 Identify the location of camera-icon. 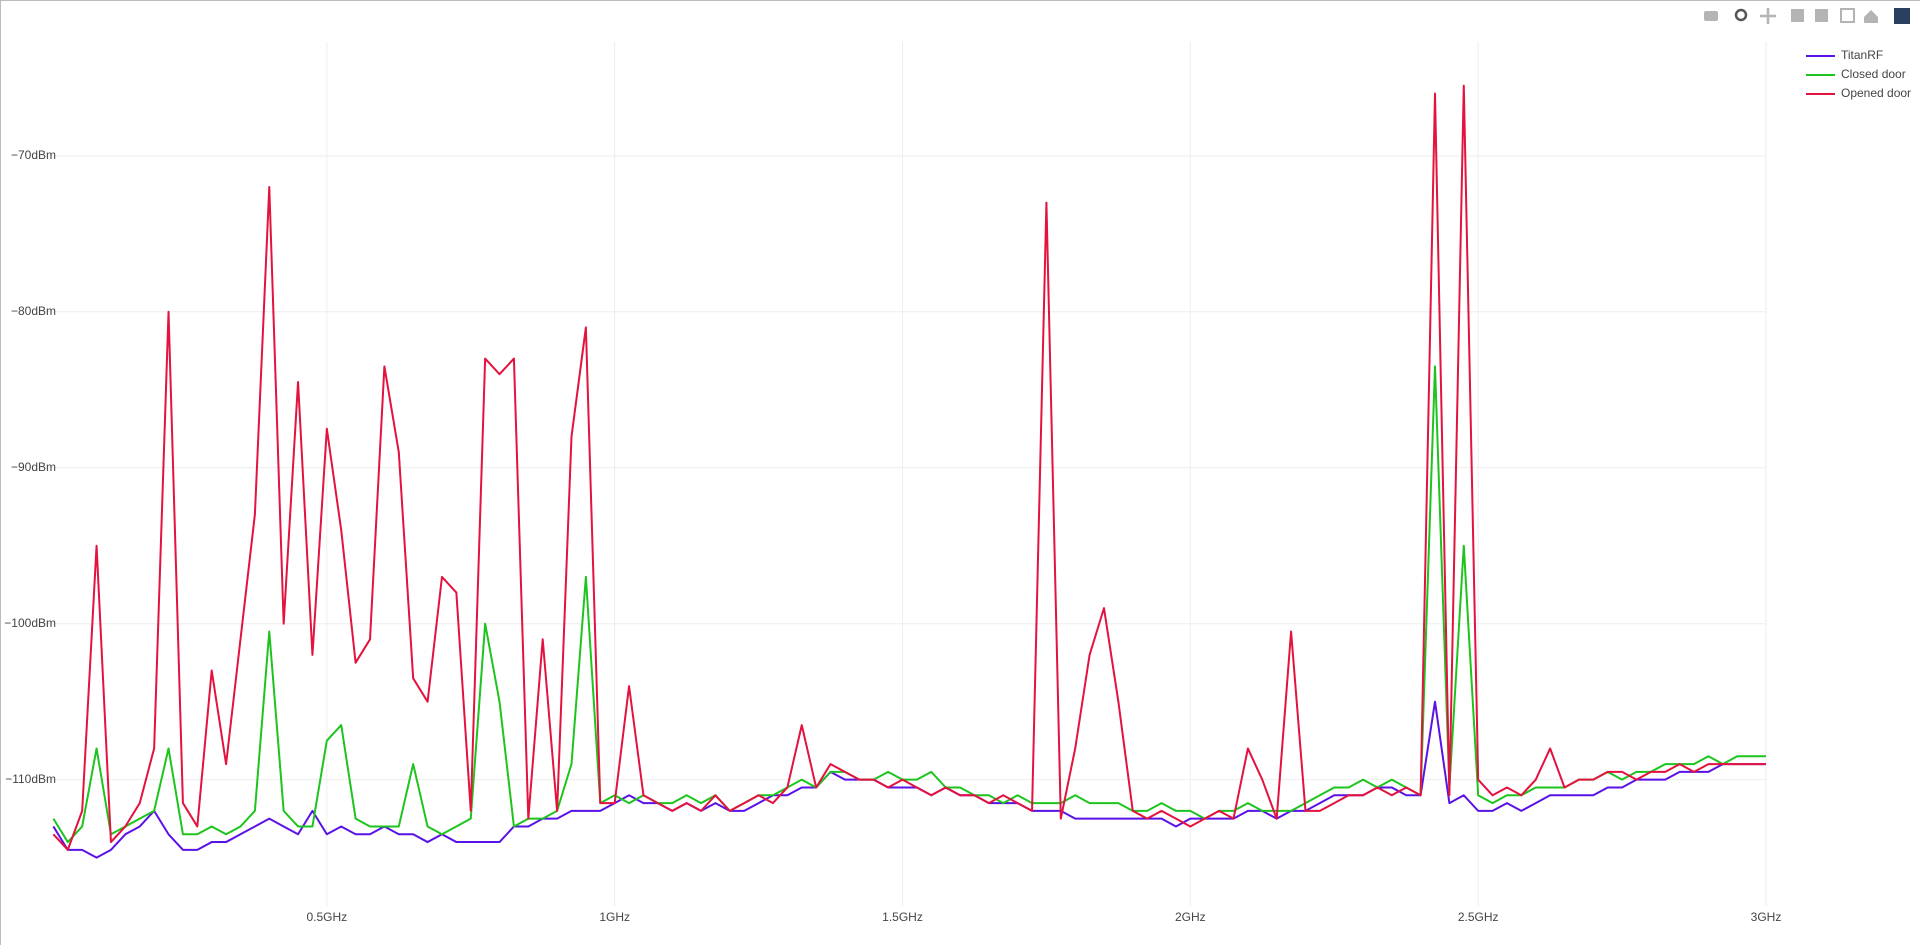
(1711, 16).